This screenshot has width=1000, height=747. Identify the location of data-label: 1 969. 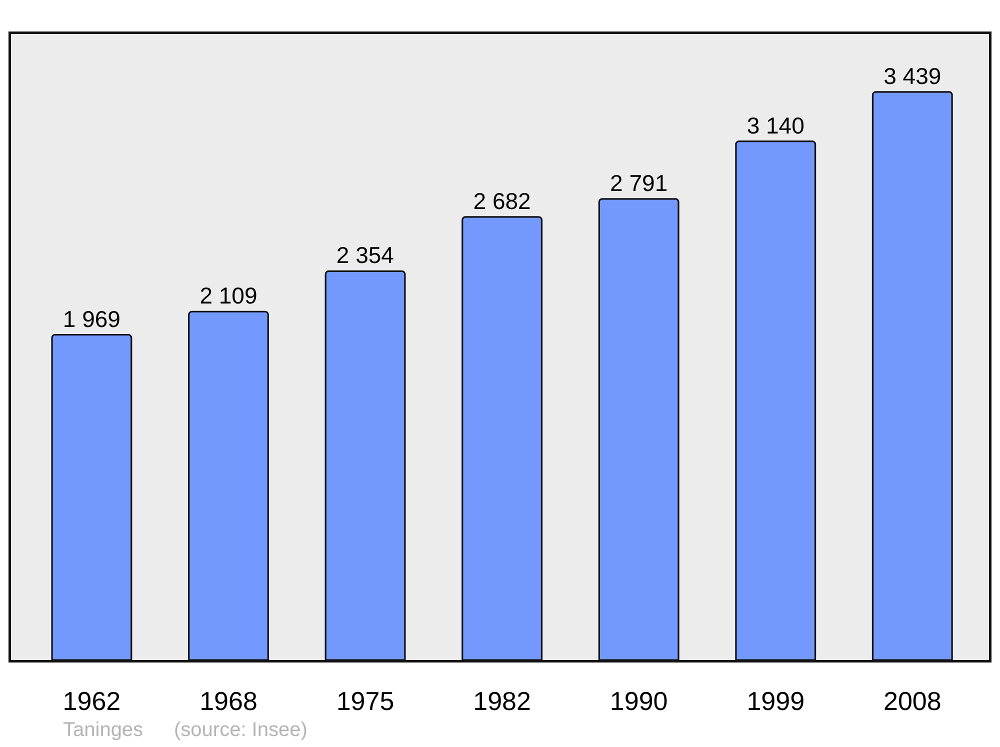
(91, 319).